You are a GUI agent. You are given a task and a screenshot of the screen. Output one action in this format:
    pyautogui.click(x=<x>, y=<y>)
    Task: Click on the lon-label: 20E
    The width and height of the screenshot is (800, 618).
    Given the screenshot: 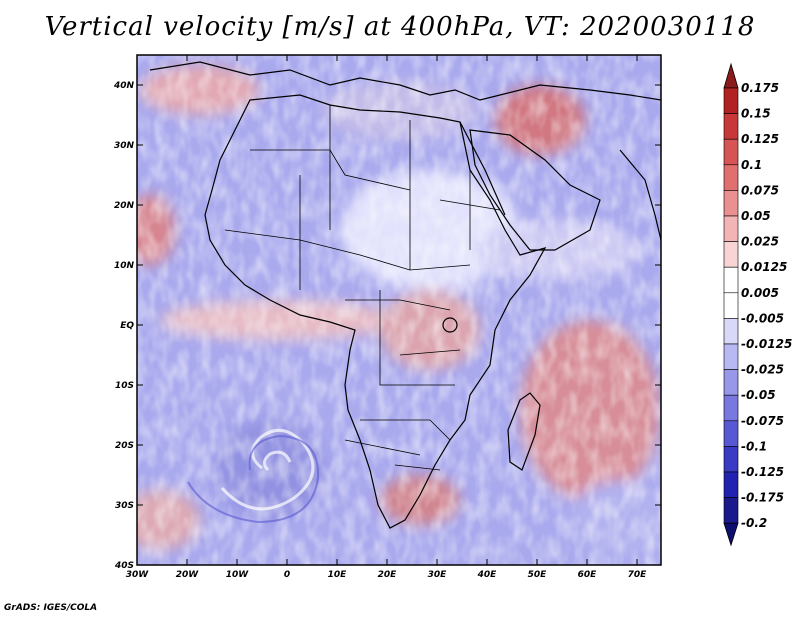 What is the action you would take?
    pyautogui.click(x=388, y=575)
    